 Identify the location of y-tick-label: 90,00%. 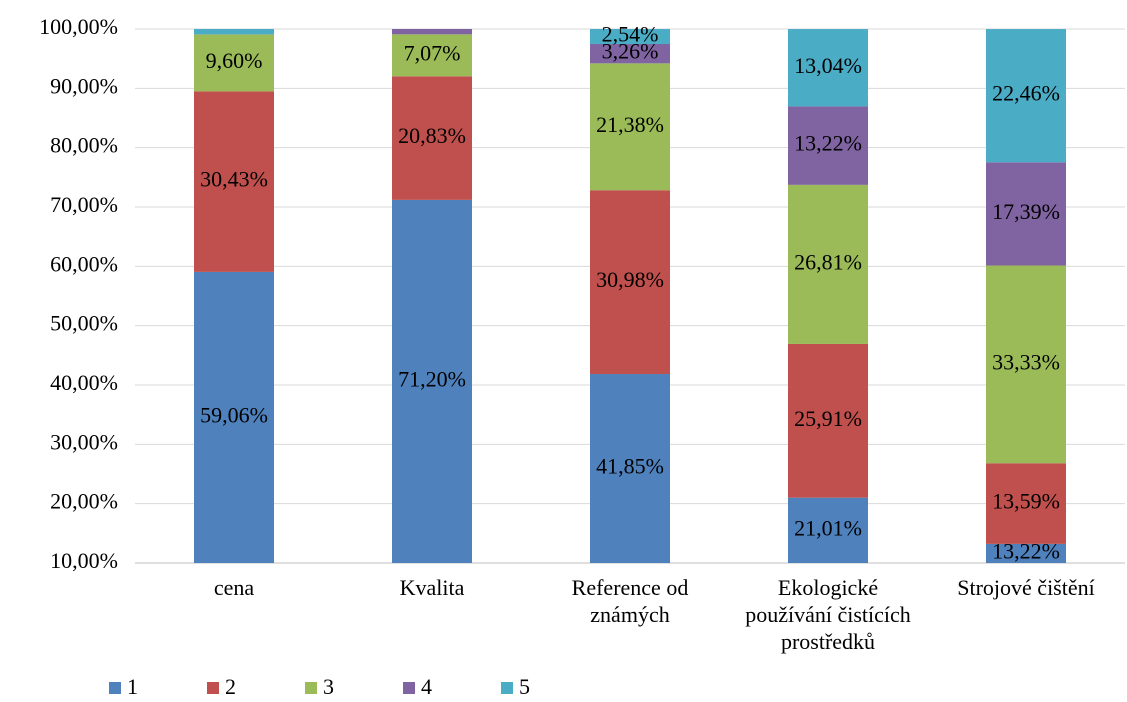
(84, 85).